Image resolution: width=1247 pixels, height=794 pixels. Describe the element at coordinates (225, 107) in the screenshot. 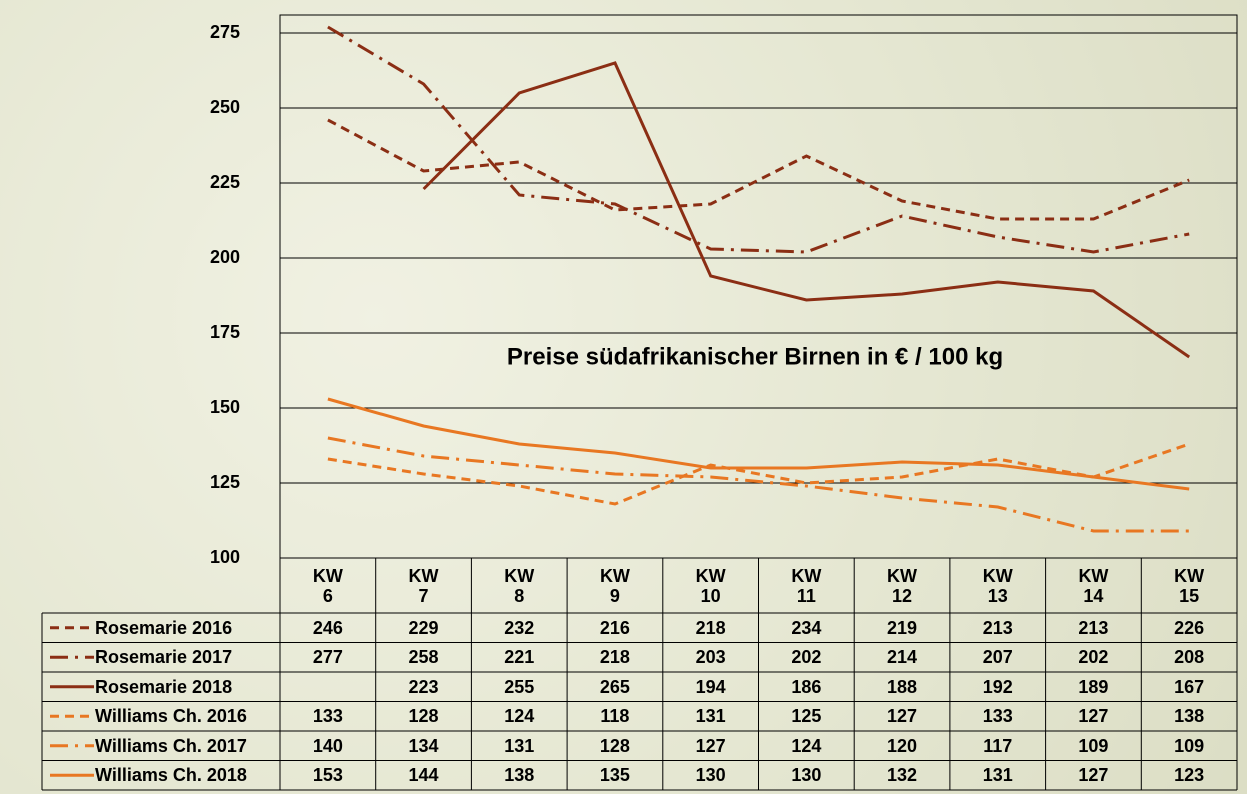

I see `y-tick-label: 250` at that location.